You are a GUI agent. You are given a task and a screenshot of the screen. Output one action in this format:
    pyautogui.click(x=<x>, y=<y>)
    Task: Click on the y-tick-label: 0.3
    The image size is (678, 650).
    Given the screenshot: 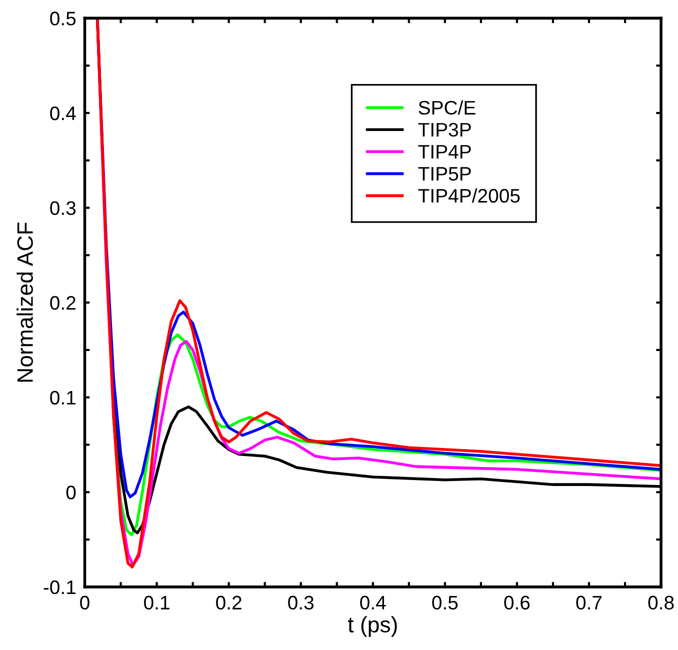 What is the action you would take?
    pyautogui.click(x=63, y=208)
    